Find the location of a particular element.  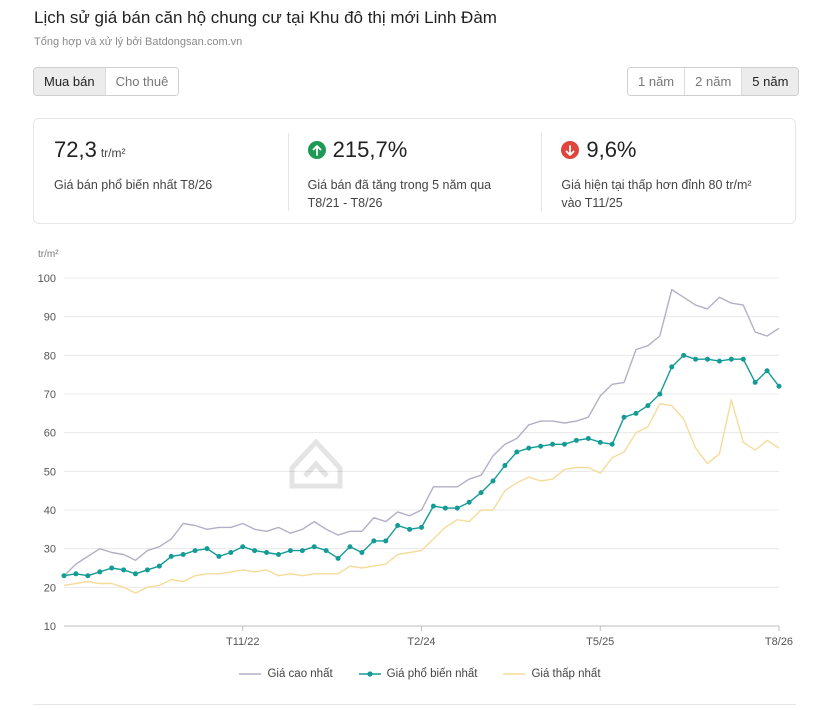

divider is located at coordinates (414, 704).